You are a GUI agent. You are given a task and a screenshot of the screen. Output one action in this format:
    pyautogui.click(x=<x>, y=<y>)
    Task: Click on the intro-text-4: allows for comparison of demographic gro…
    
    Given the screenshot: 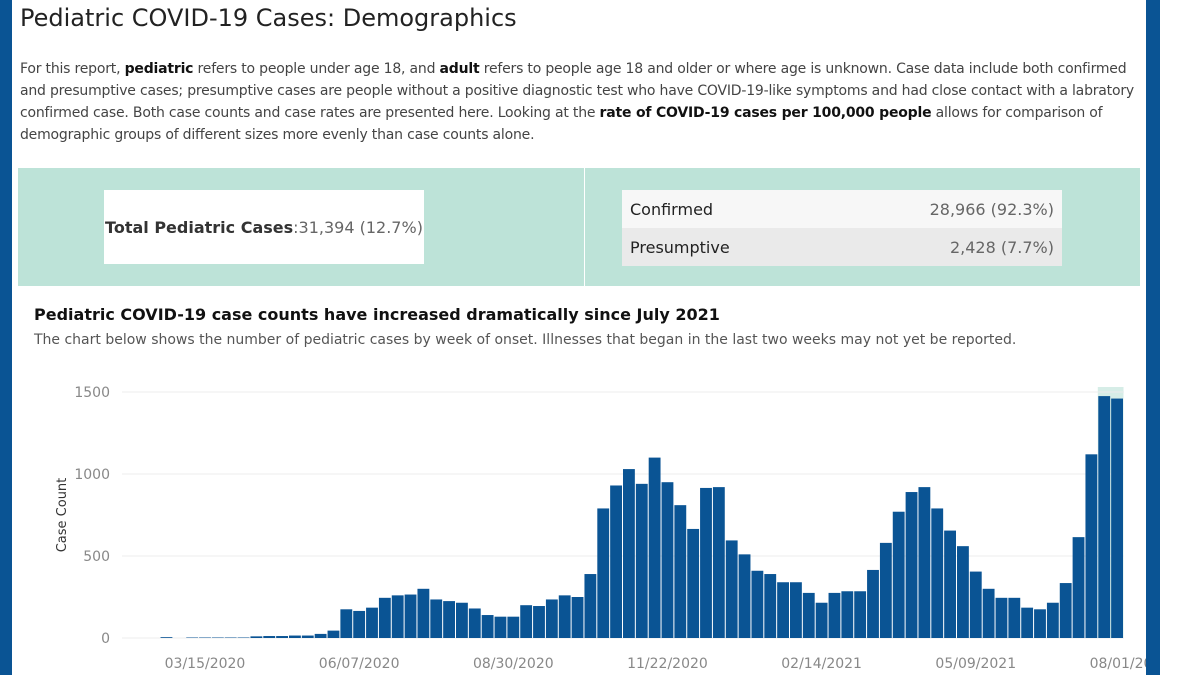 What is the action you would take?
    pyautogui.click(x=561, y=124)
    